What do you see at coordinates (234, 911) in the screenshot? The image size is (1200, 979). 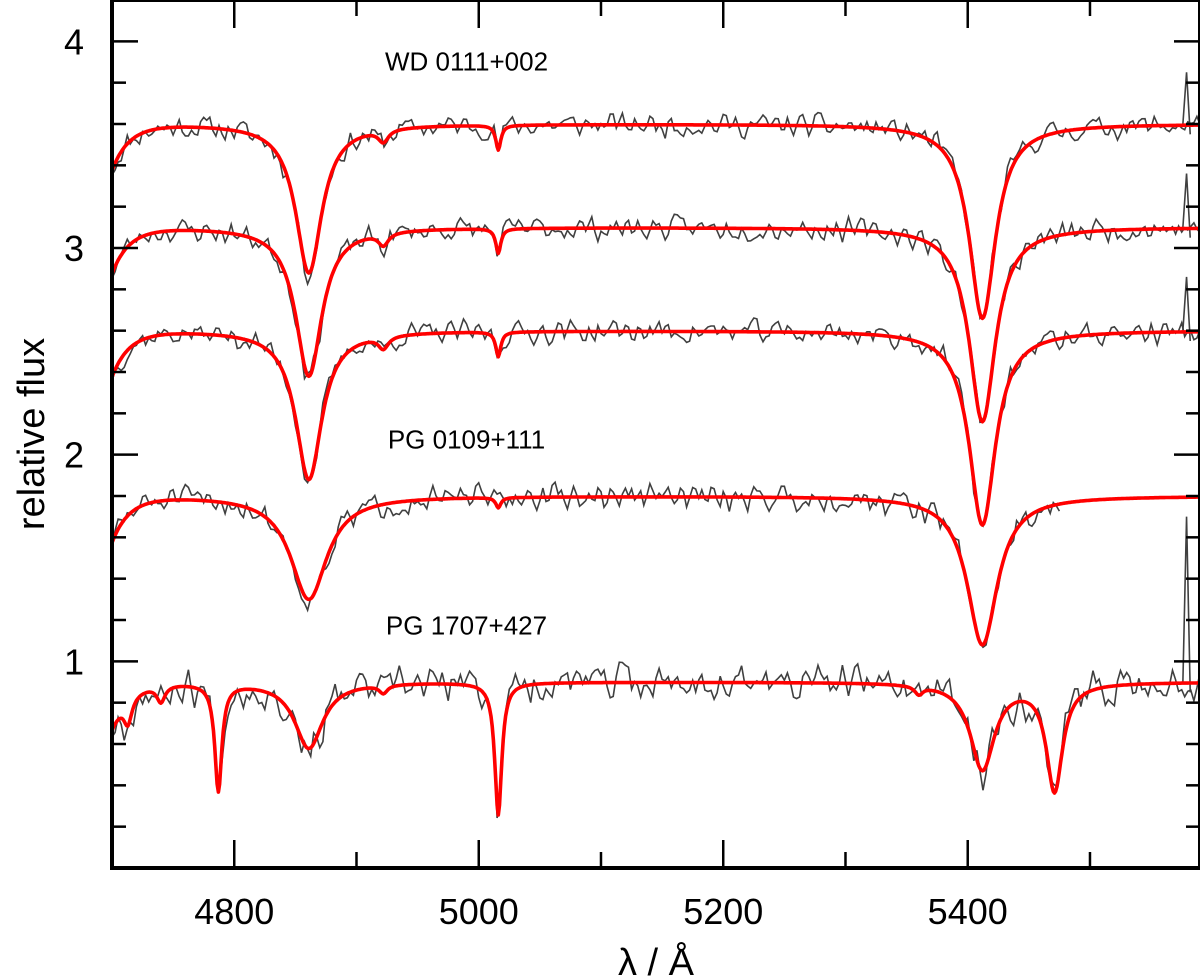 I see `x-tick-label-4800: 4800` at bounding box center [234, 911].